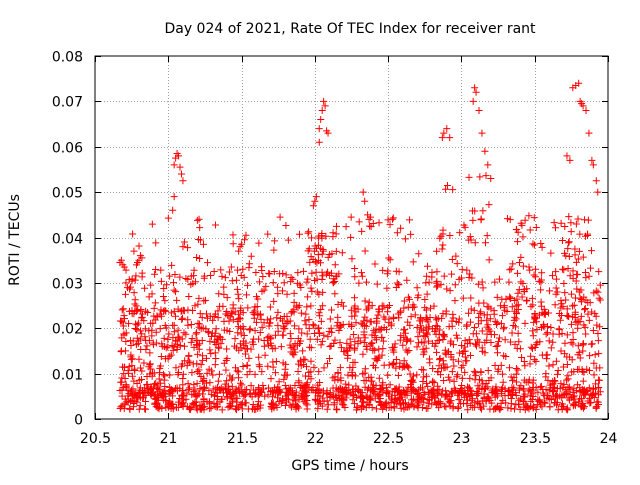  What do you see at coordinates (462, 439) in the screenshot?
I see `x-tick-label: 23` at bounding box center [462, 439].